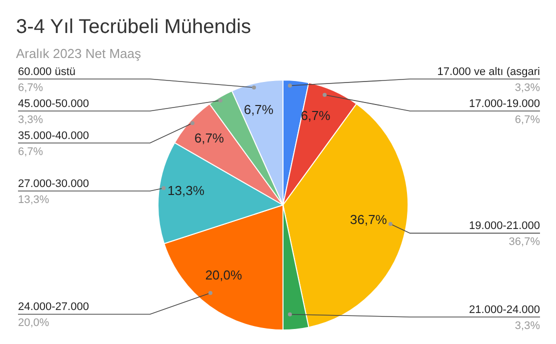  What do you see at coordinates (79, 53) in the screenshot?
I see `chart-subtitle: Aralık 2023 Net Maaş` at bounding box center [79, 53].